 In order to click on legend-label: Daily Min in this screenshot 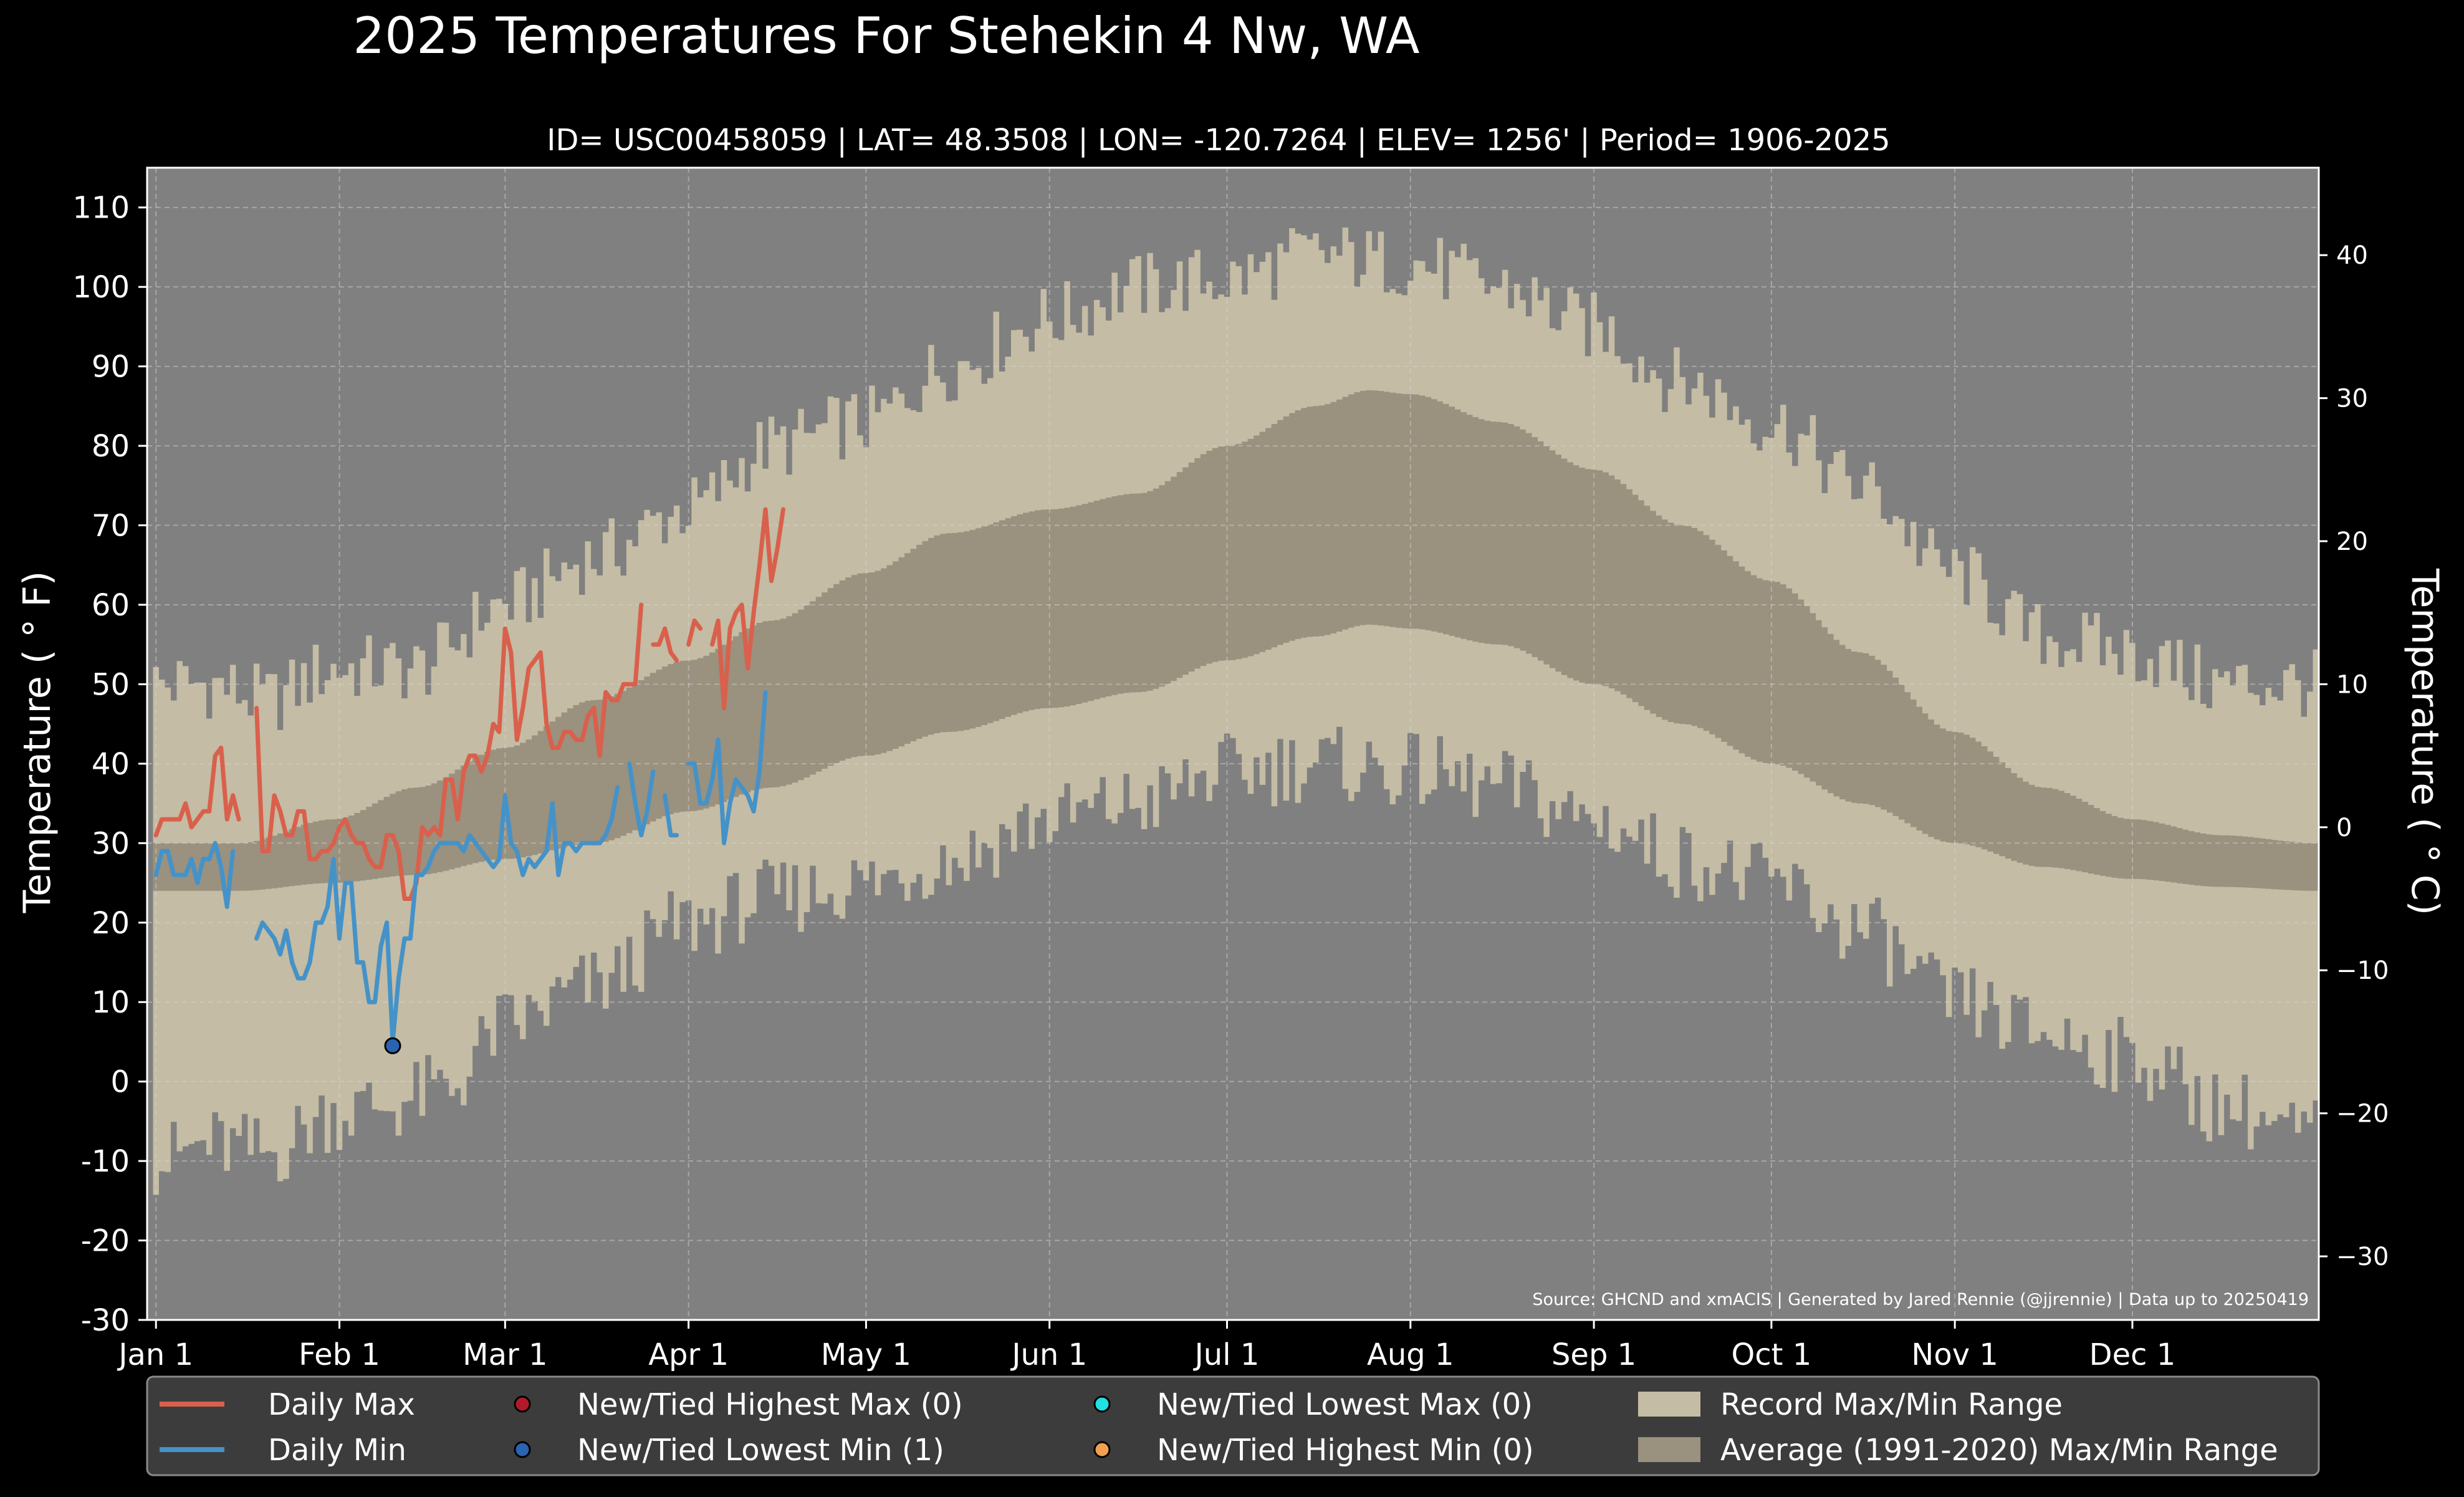, I will do `click(337, 1450)`.